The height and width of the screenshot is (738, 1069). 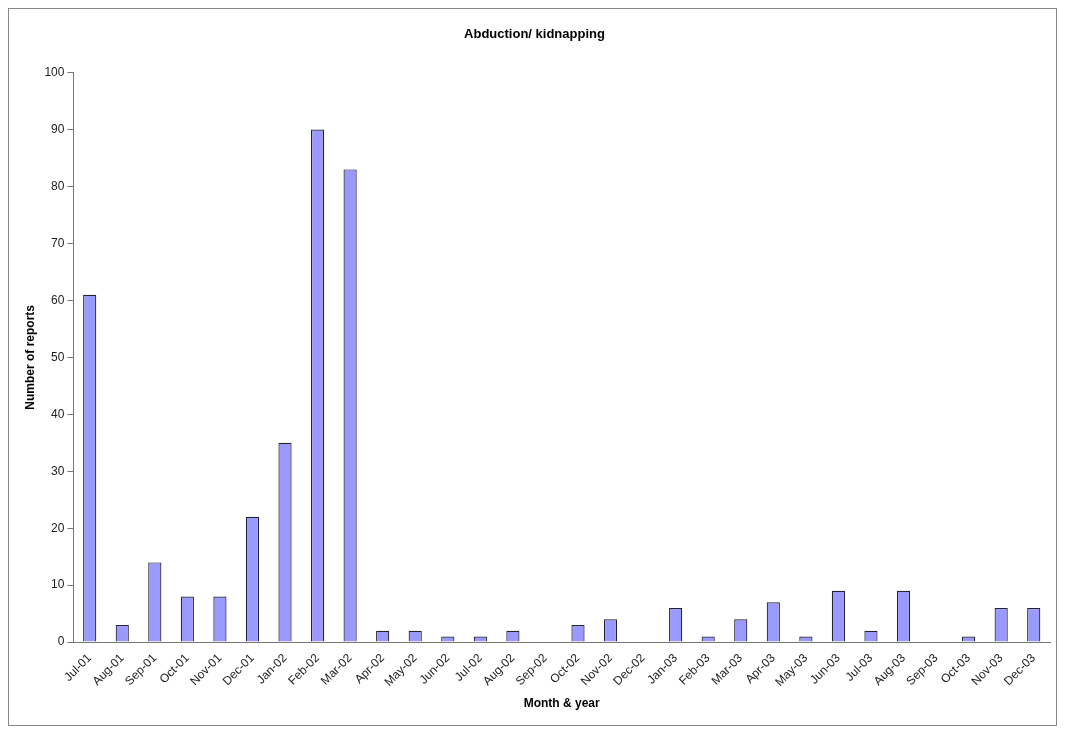 I want to click on y-tick-label: 80, so click(x=58, y=185).